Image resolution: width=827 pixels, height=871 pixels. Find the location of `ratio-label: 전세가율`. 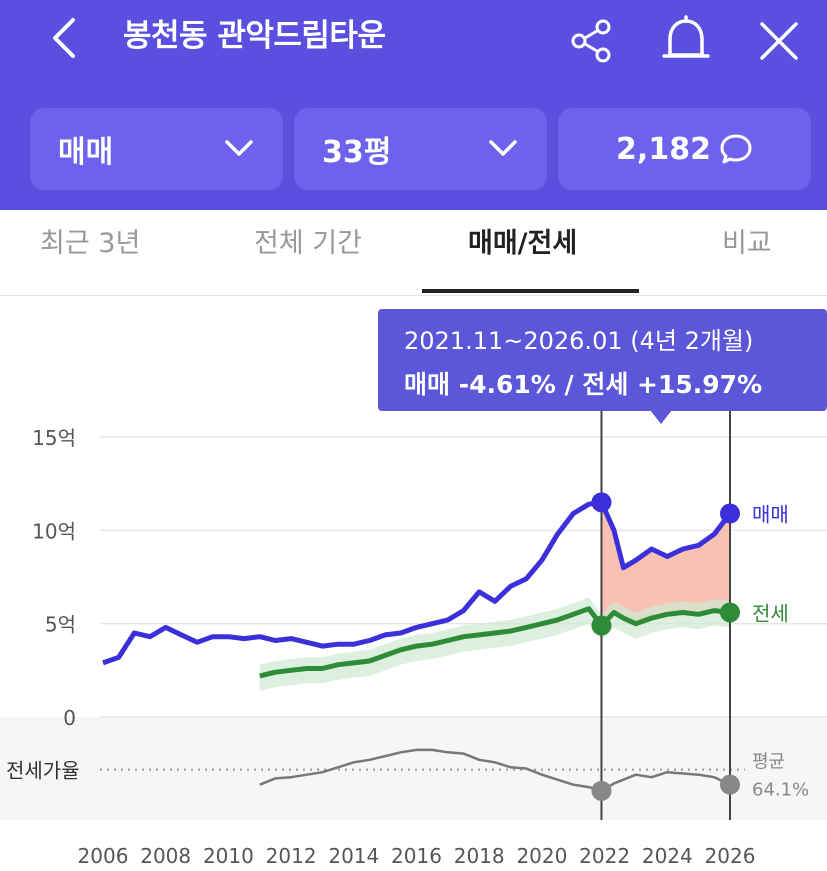

ratio-label: 전세가율 is located at coordinates (43, 771).